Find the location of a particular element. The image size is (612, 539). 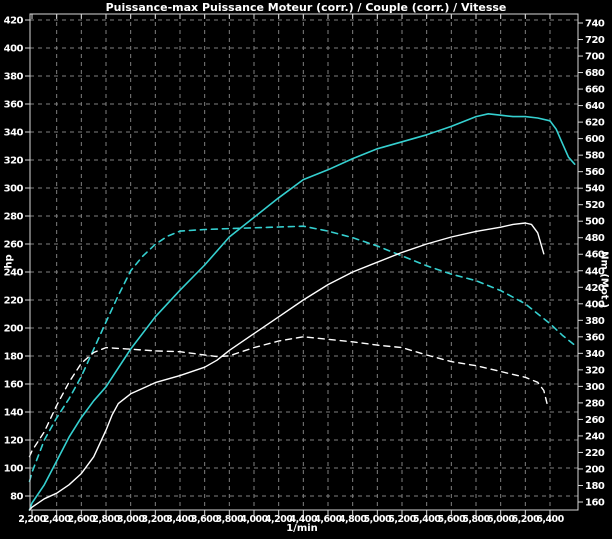

right-tick-label: 160 is located at coordinates (595, 503).